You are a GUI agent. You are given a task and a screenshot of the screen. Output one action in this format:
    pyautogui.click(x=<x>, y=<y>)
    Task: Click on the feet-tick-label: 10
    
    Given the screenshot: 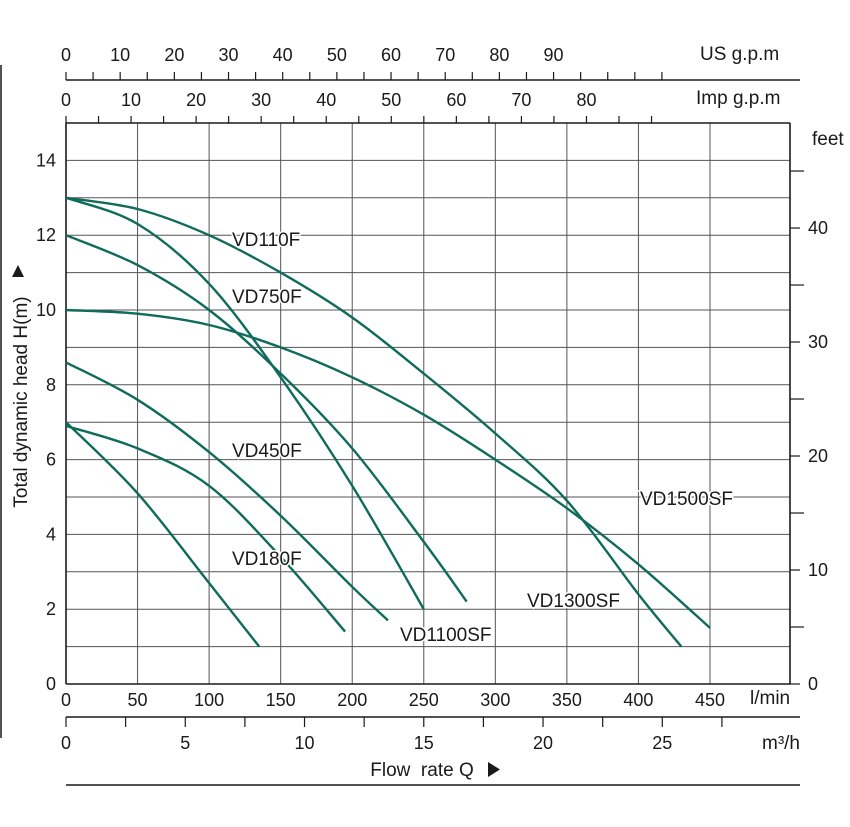 What is the action you would take?
    pyautogui.click(x=818, y=570)
    